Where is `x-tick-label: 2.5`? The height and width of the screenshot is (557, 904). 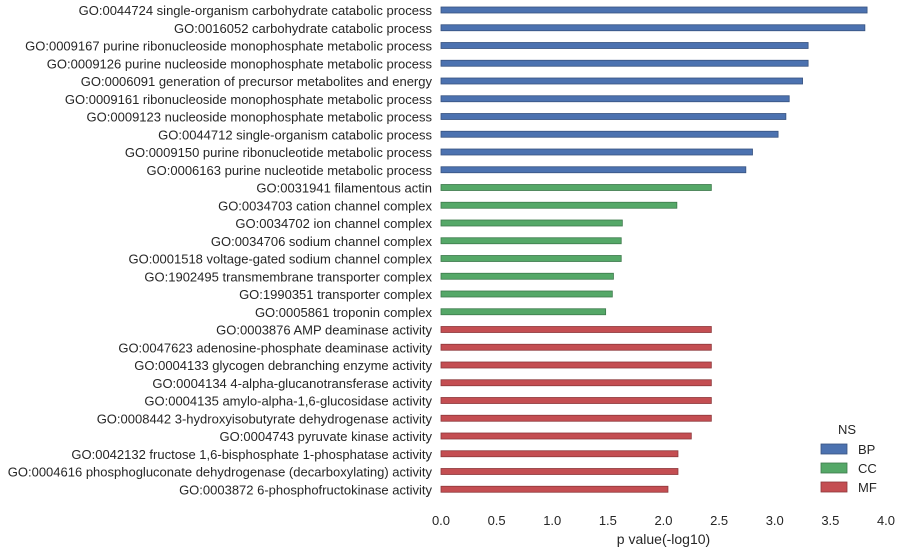 x-tick-label: 2.5 is located at coordinates (719, 520).